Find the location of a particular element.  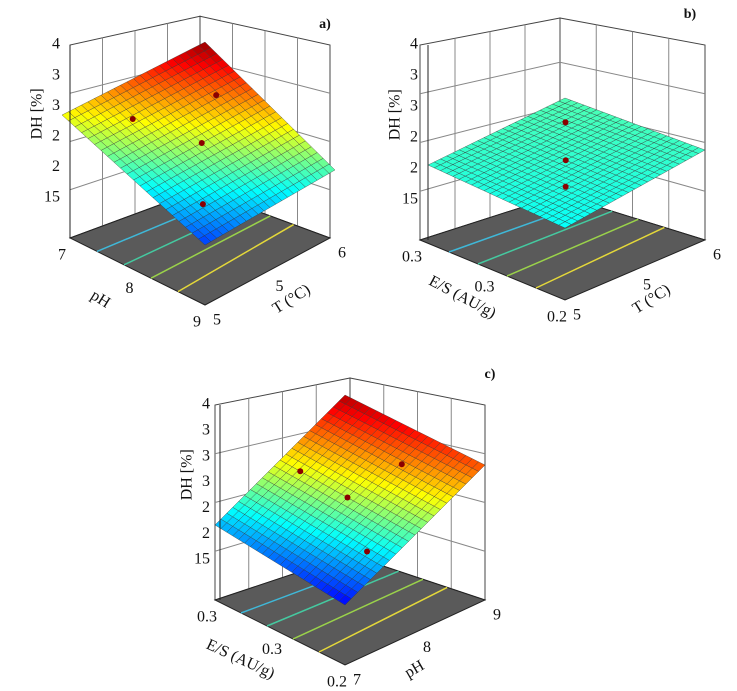

right-axis-title: pH is located at coordinates (415, 669).